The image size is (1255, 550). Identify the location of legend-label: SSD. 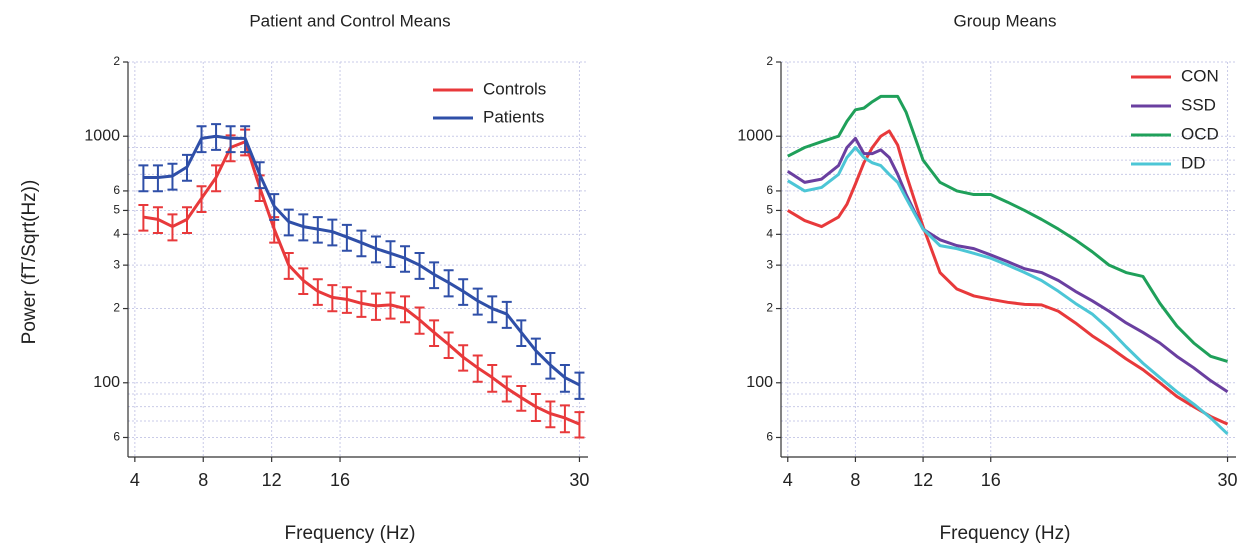
(1198, 104).